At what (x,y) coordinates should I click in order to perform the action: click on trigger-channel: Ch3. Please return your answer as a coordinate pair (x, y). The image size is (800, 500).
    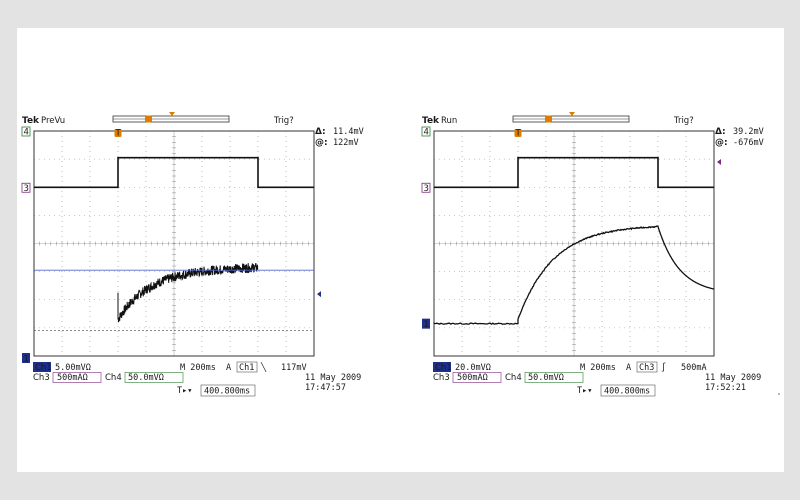
    Looking at the image, I should click on (646, 368).